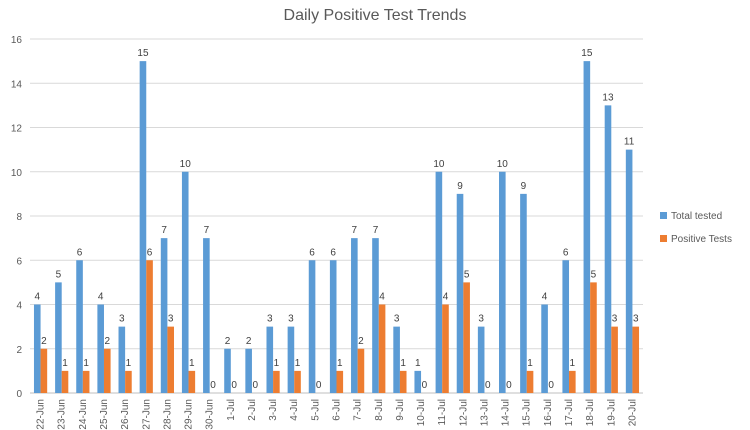 This screenshot has width=750, height=430. What do you see at coordinates (569, 412) in the screenshot?
I see `x-tick-label: 17-Jul` at bounding box center [569, 412].